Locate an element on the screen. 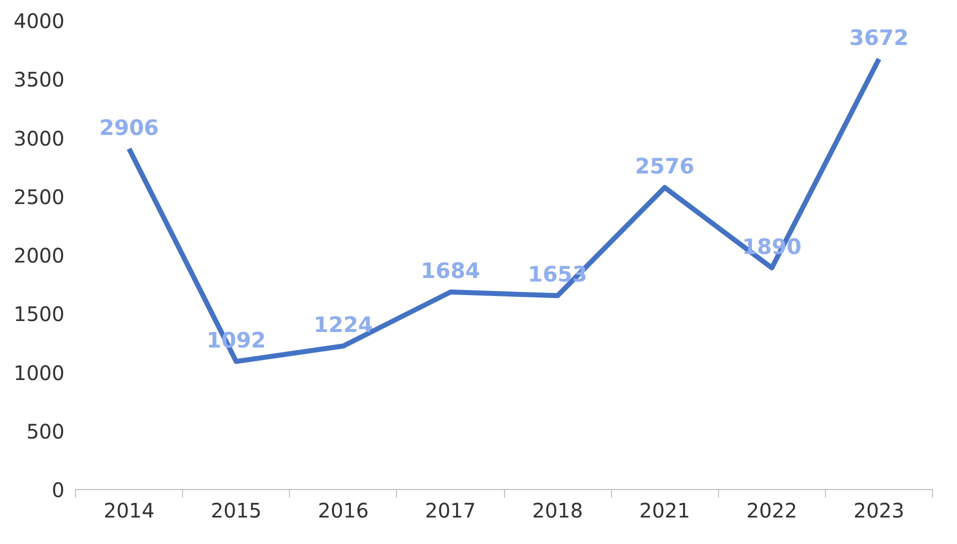  data-label: 1684 is located at coordinates (450, 271).